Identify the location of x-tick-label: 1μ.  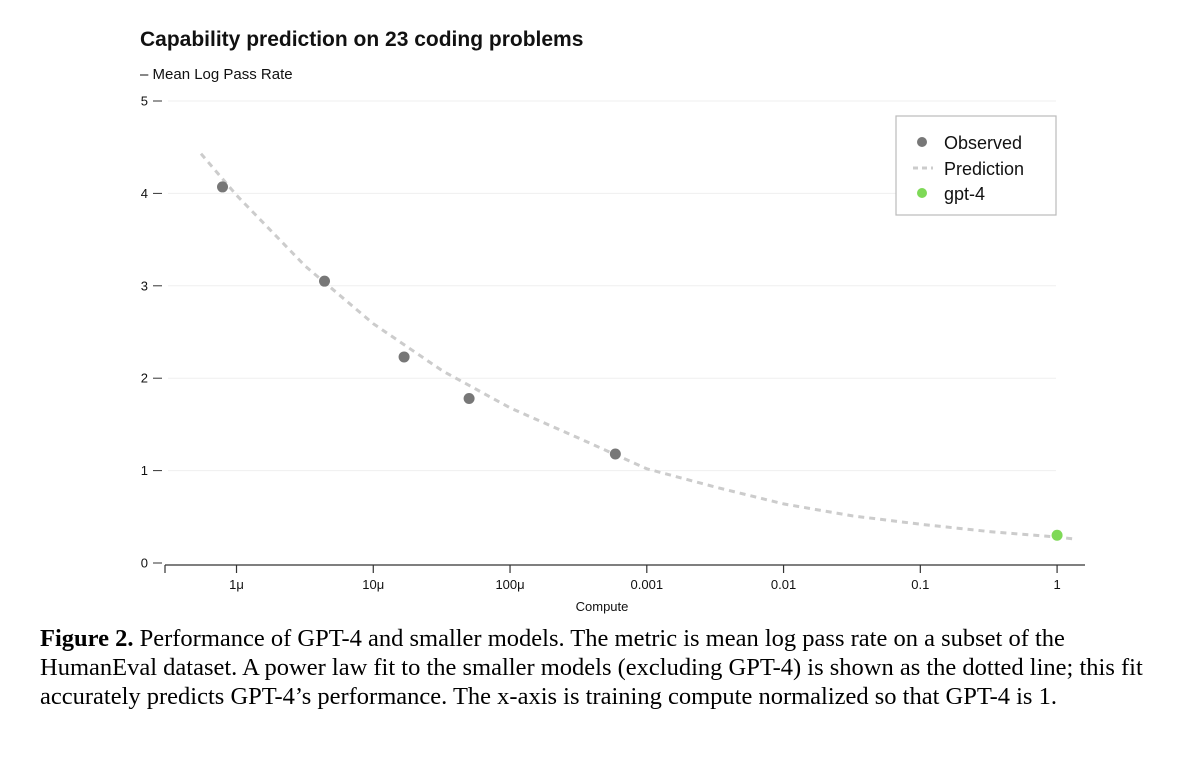
(236, 584).